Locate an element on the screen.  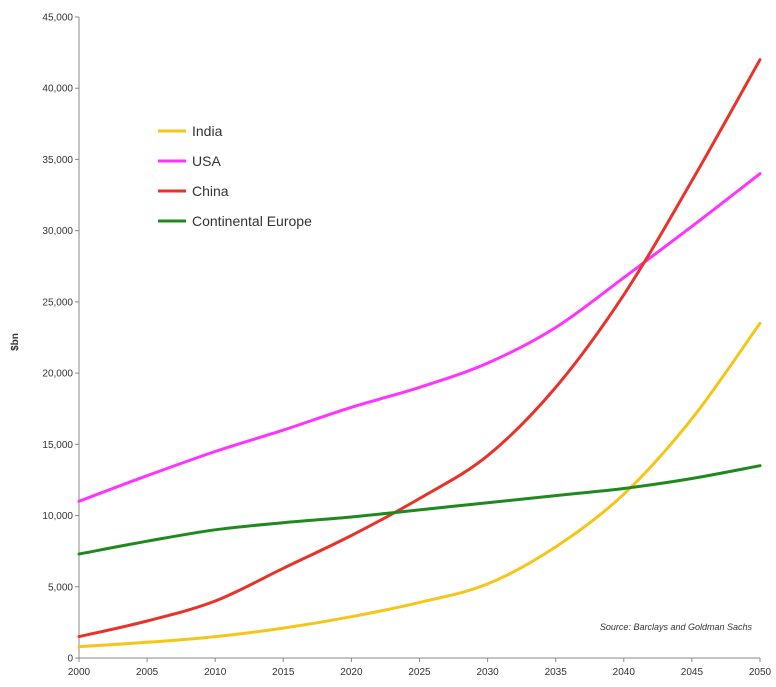
y-tick-label: 35,000 is located at coordinates (57, 160).